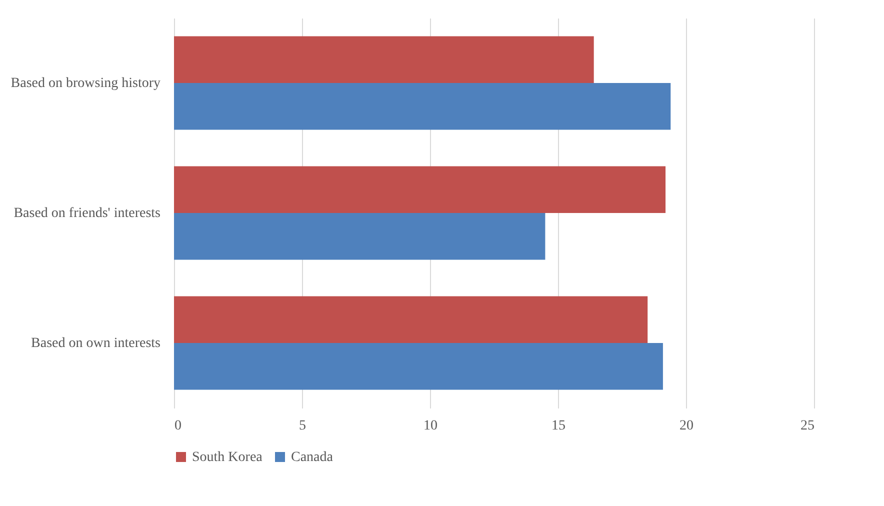  Describe the element at coordinates (85, 83) in the screenshot. I see `y-tick-label: Based on browsing history` at that location.